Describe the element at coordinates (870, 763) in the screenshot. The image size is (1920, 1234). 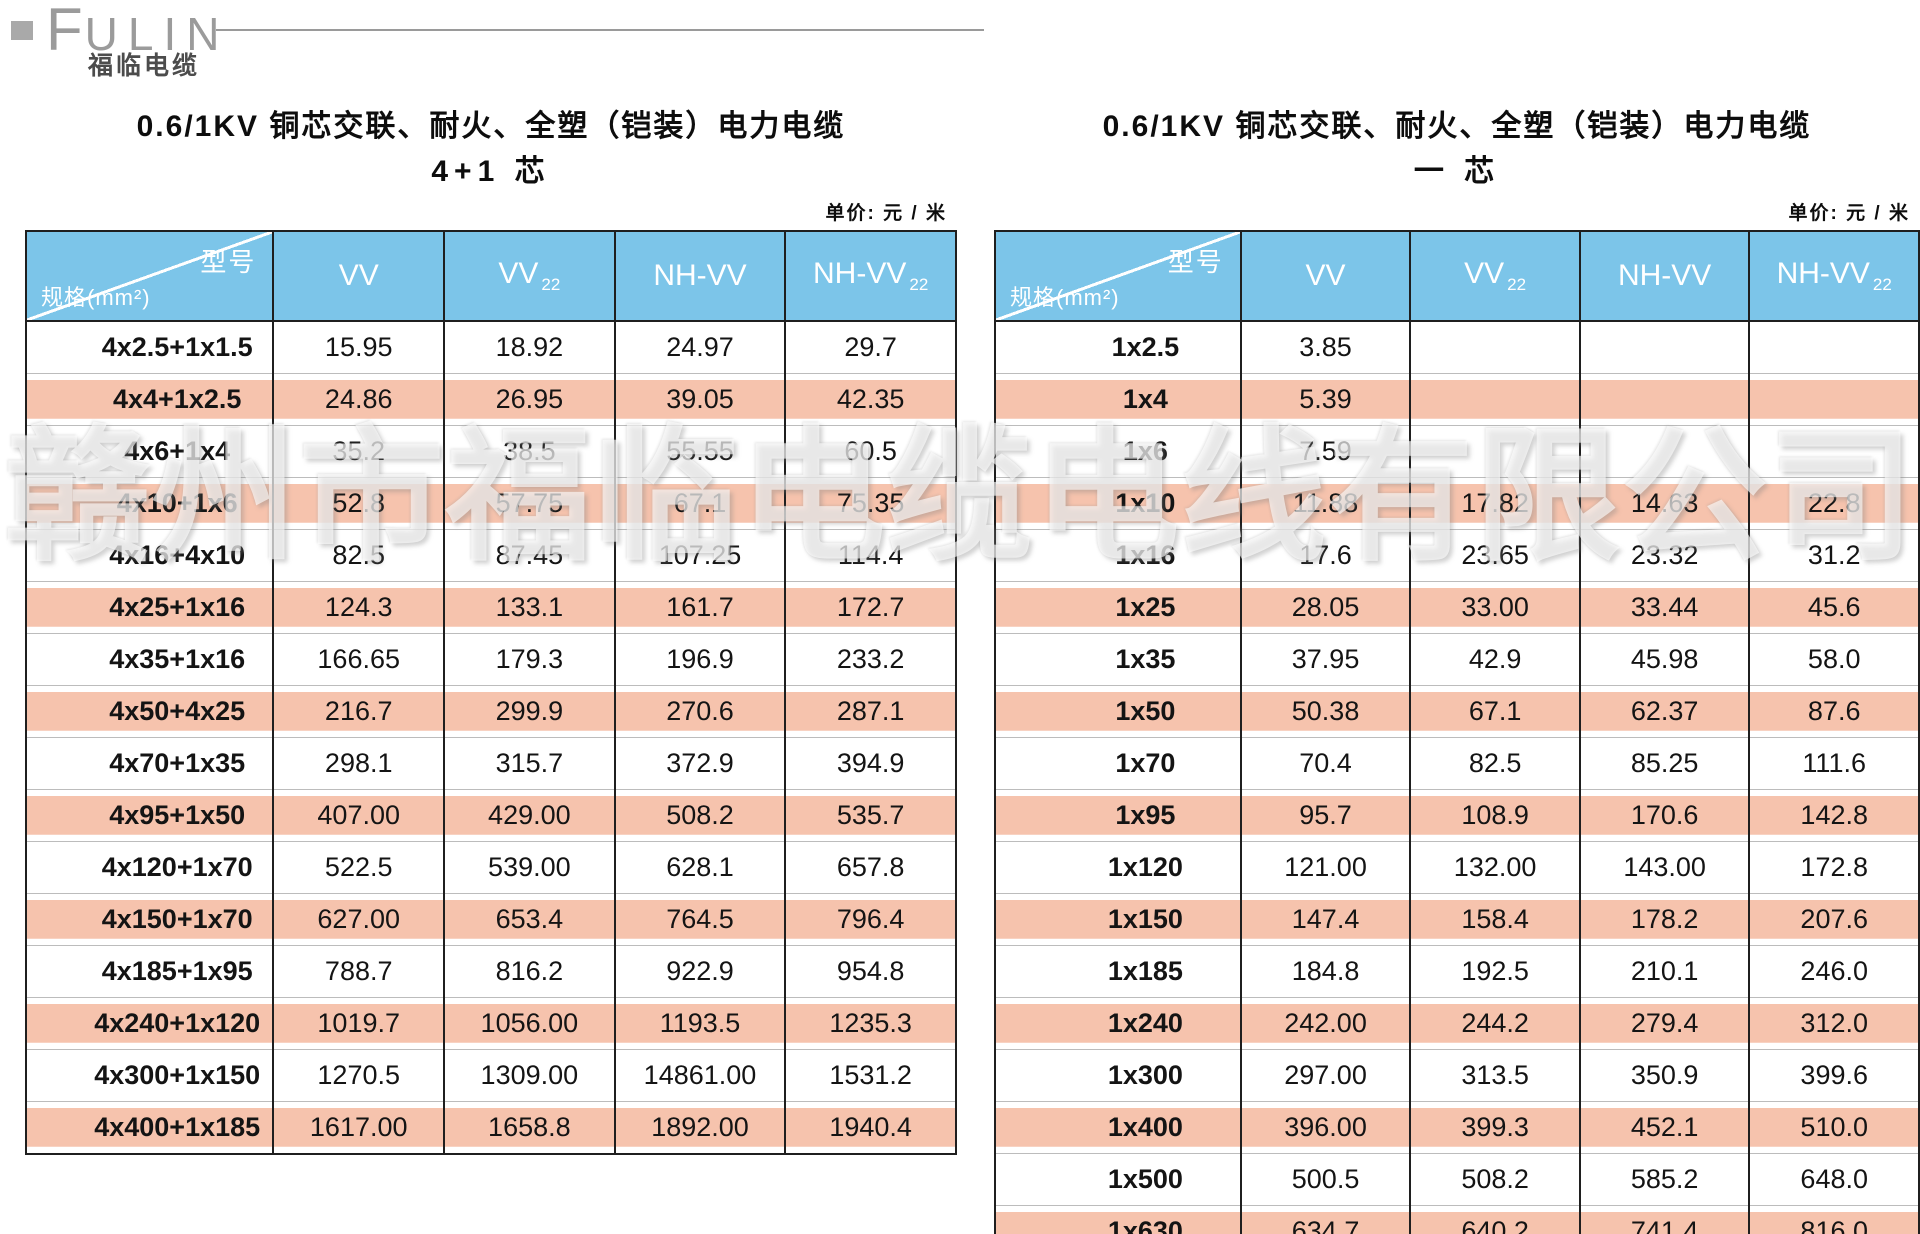
I see `price-cell: 394.9` at that location.